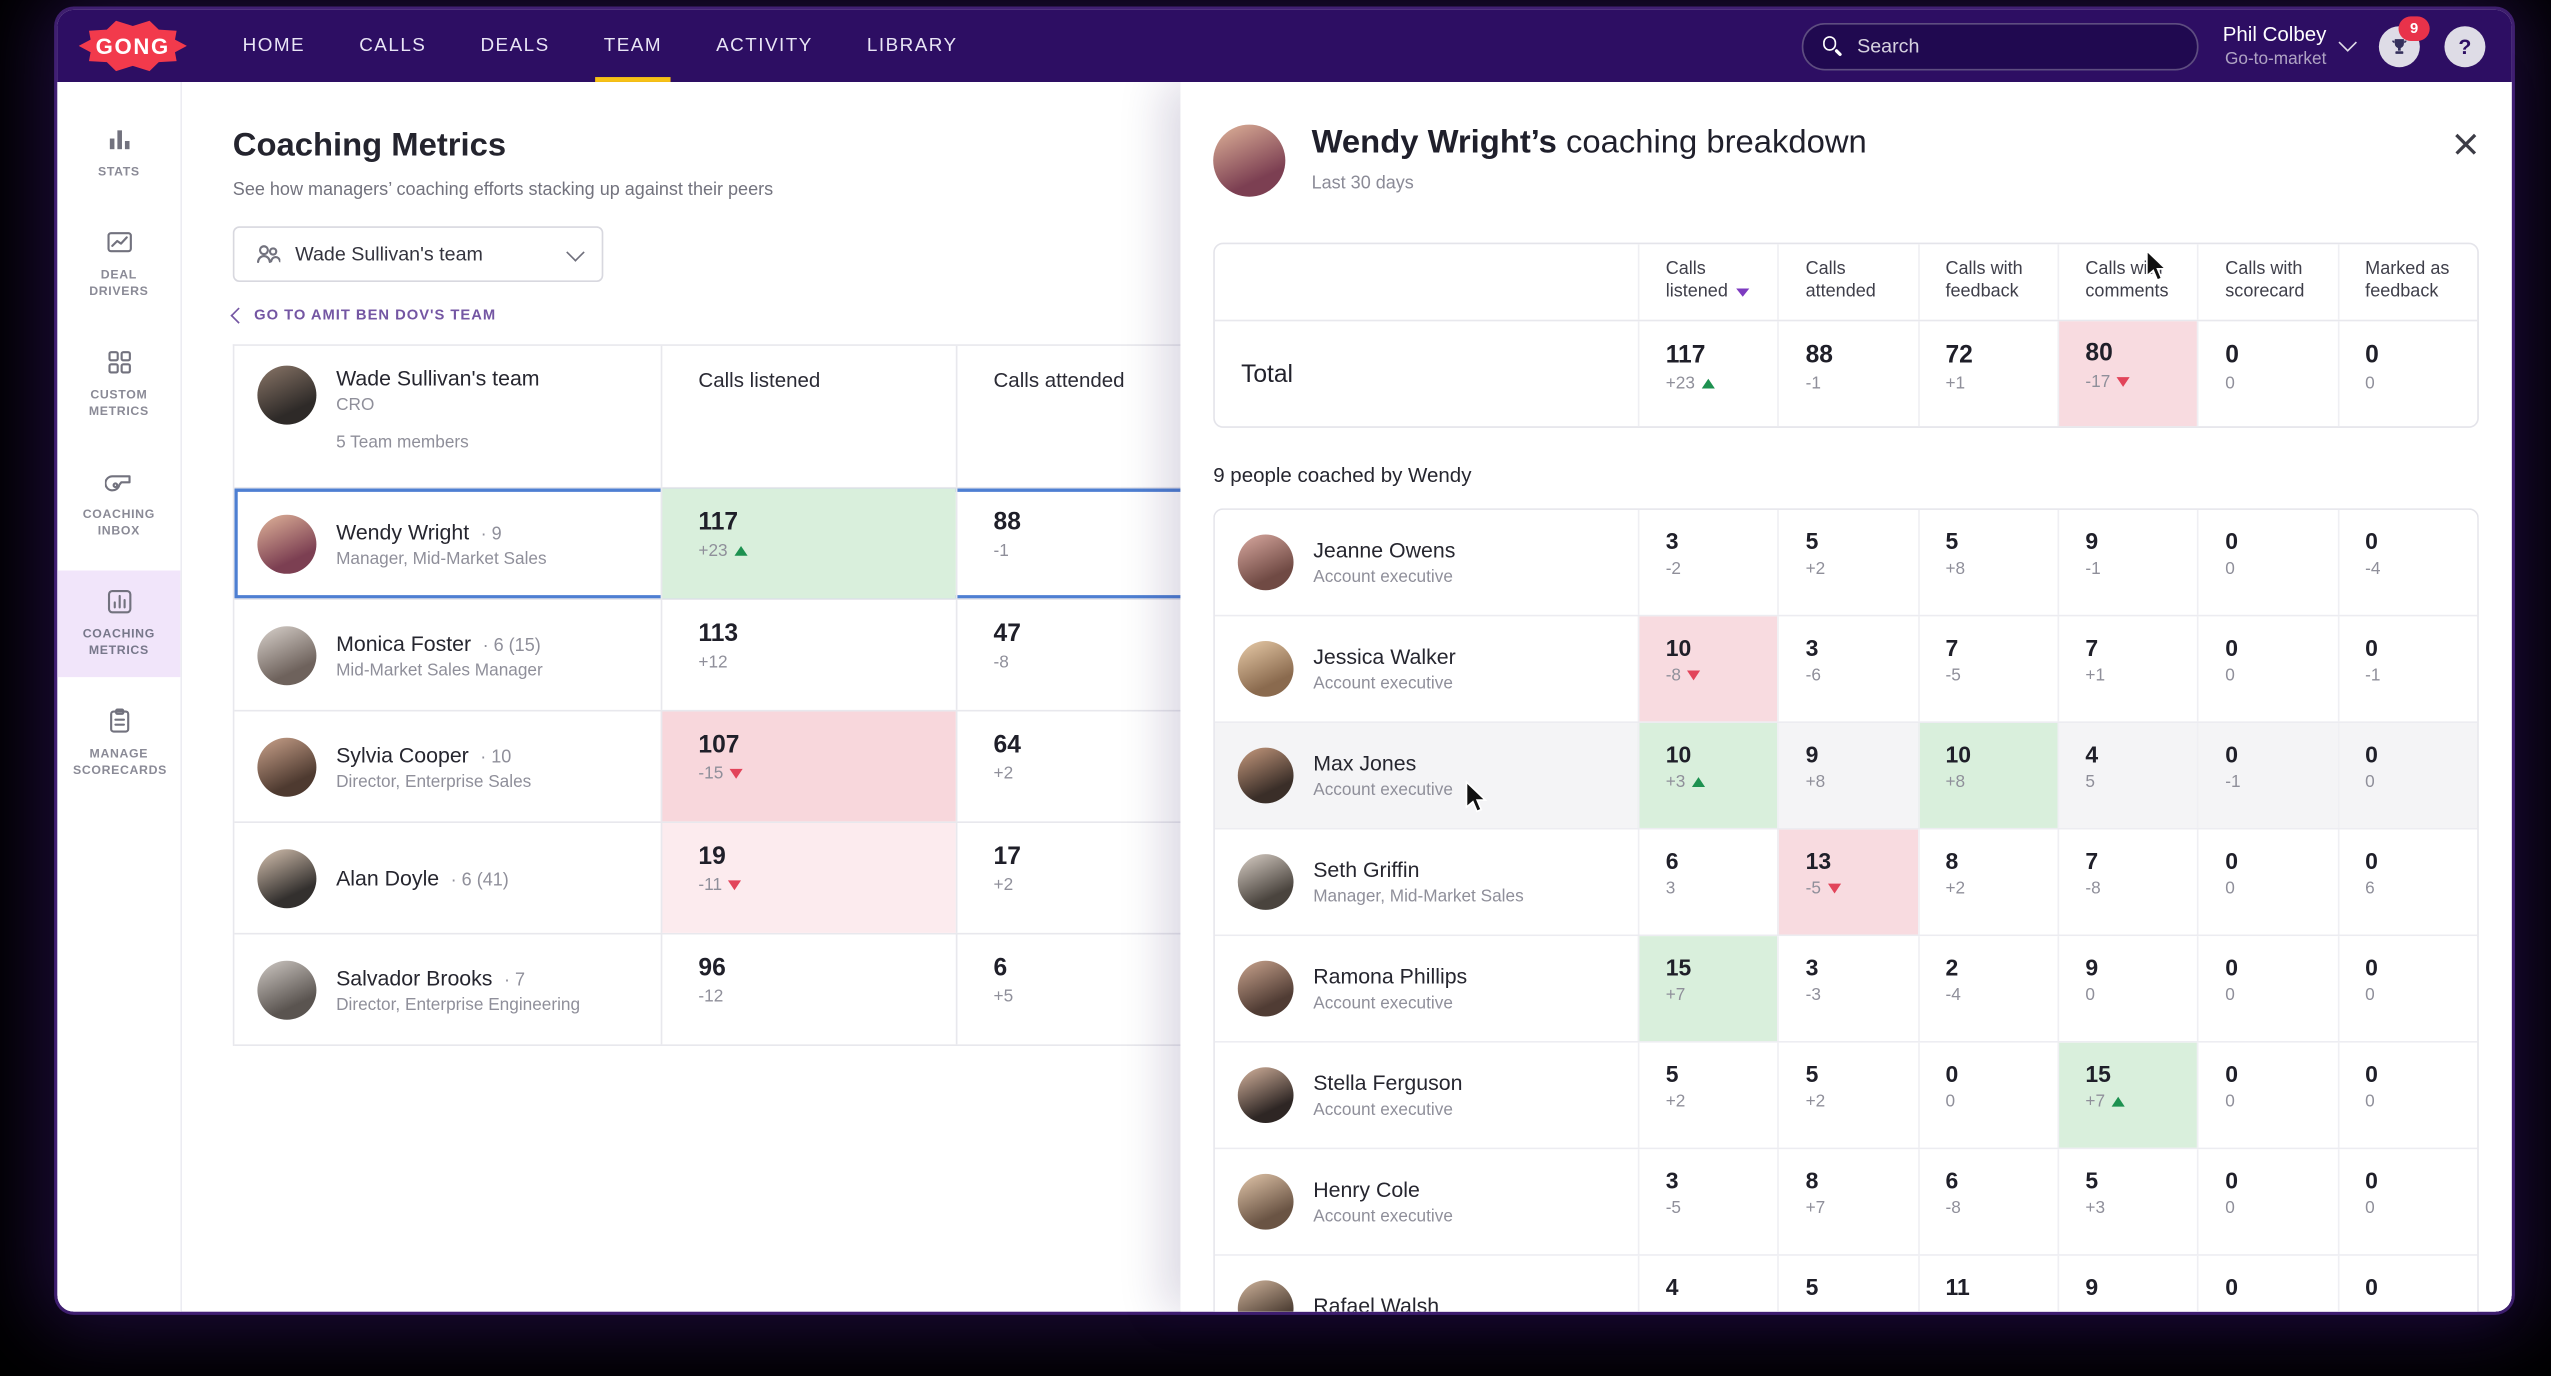 This screenshot has height=1376, width=2551. I want to click on metric-cell: 5 +3, so click(2127, 1202).